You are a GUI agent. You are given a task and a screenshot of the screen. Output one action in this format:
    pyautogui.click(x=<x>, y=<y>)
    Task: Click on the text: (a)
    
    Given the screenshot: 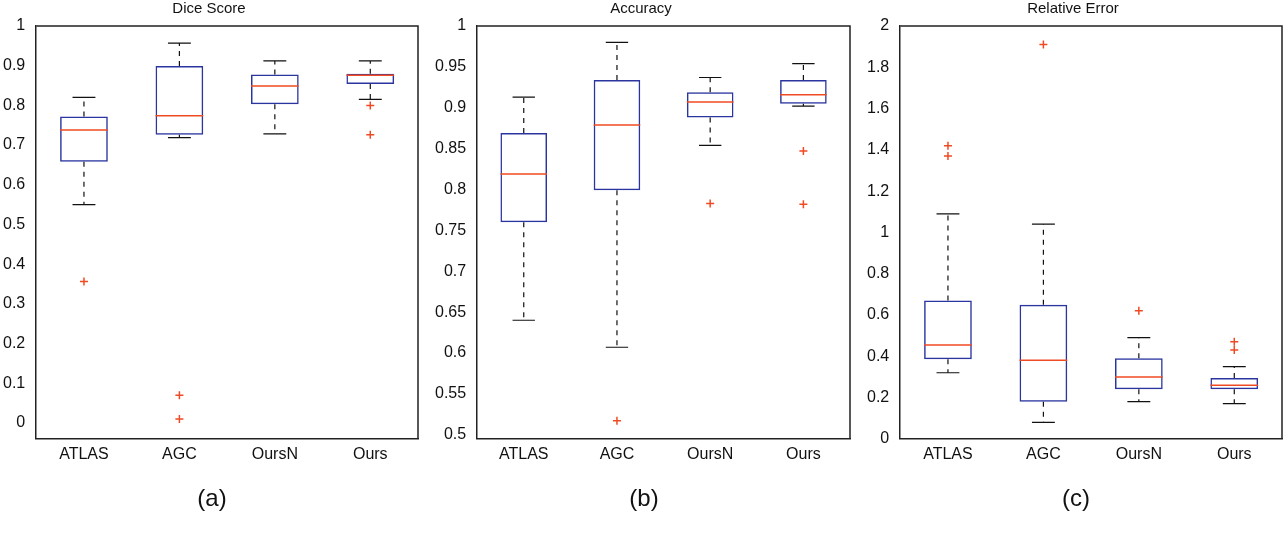 What is the action you would take?
    pyautogui.click(x=212, y=498)
    